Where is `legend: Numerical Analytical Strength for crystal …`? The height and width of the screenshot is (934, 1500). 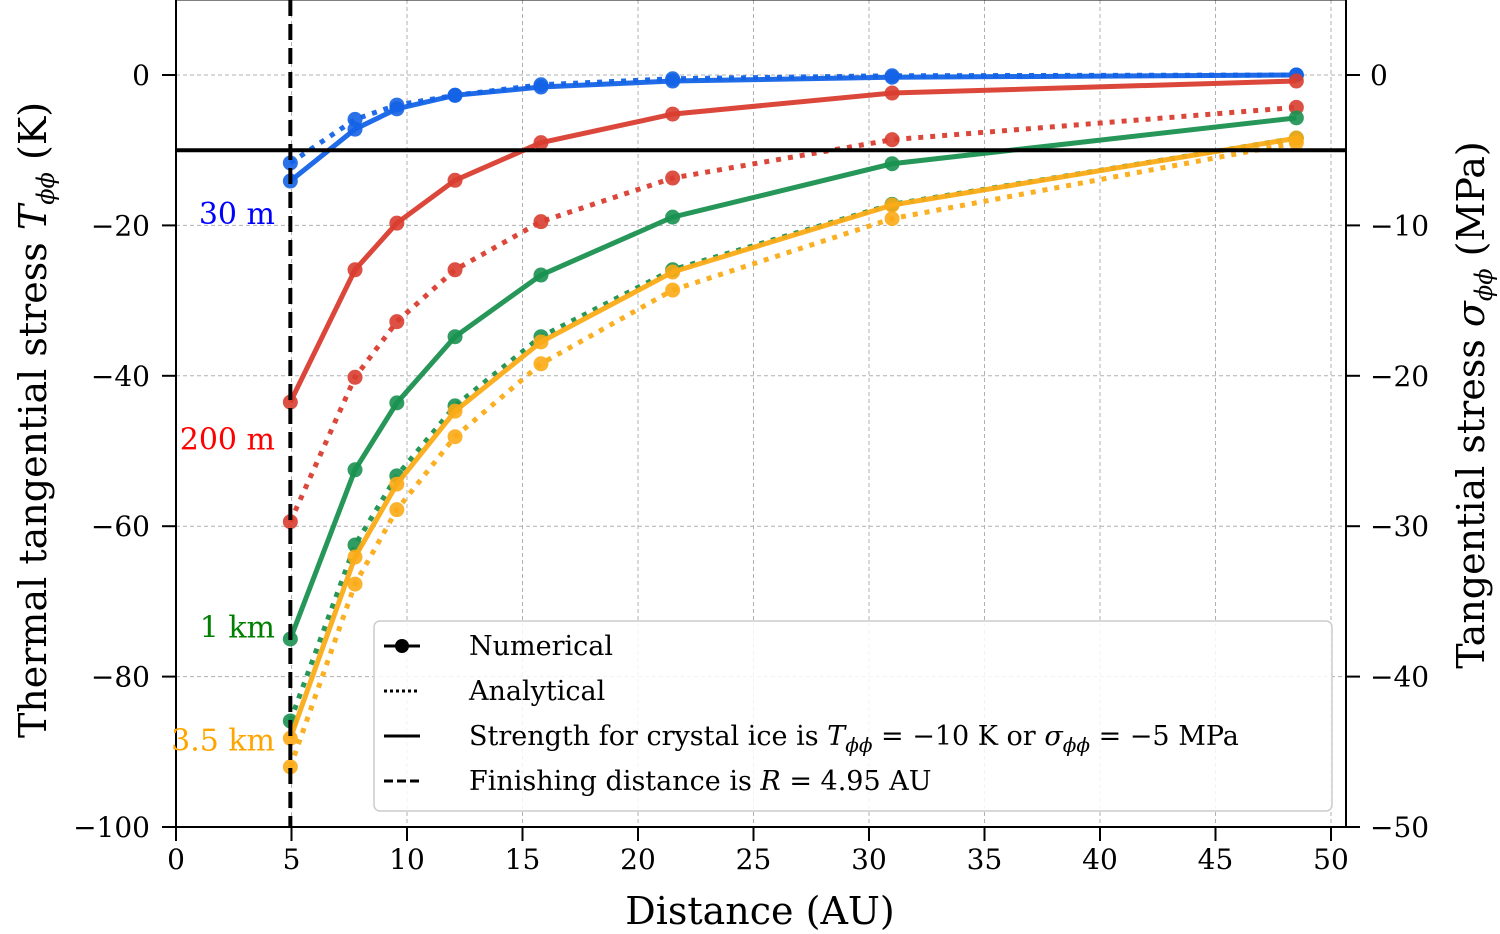
legend: Numerical Analytical Strength for crystal … is located at coordinates (853, 716).